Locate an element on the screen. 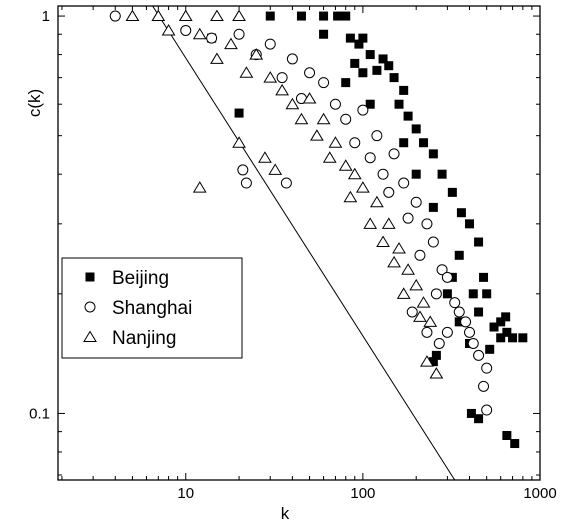  x-tick-label: 100 is located at coordinates (362, 493).